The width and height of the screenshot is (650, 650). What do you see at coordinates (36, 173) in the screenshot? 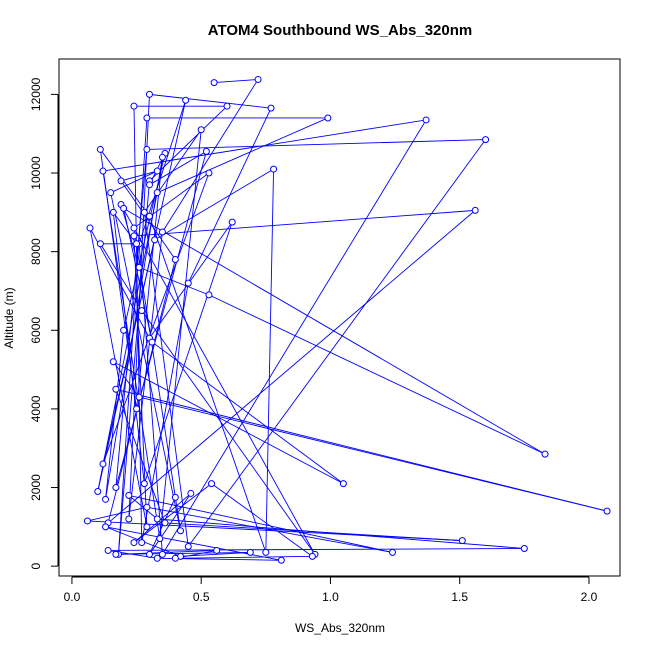
I see `y-tick-label: 10000` at bounding box center [36, 173].